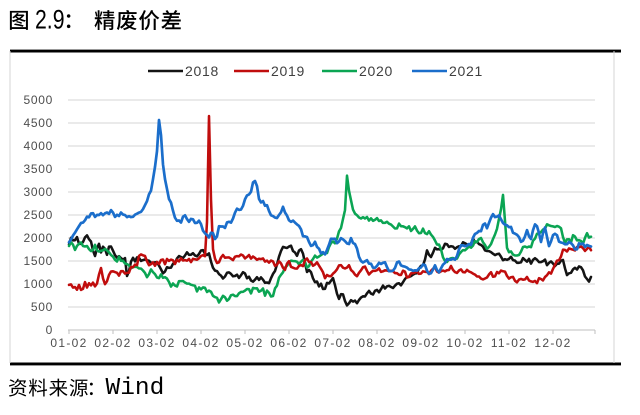  What do you see at coordinates (39, 238) in the screenshot?
I see `svg-text: 2000` at bounding box center [39, 238].